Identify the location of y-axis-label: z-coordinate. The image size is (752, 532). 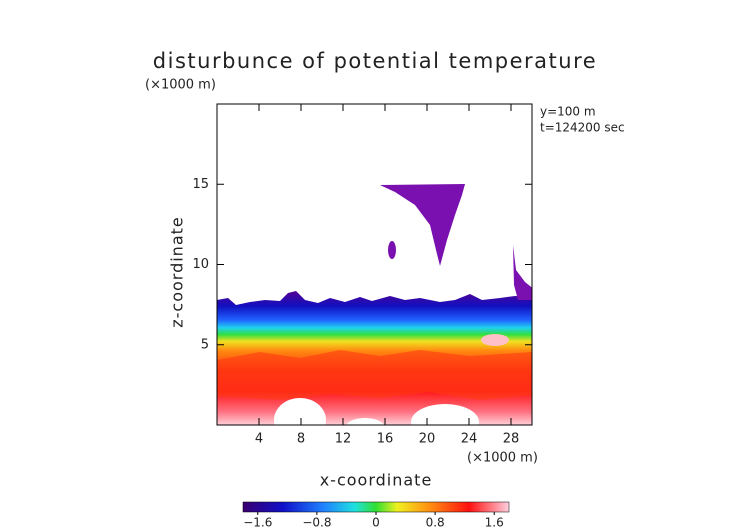
(177, 272).